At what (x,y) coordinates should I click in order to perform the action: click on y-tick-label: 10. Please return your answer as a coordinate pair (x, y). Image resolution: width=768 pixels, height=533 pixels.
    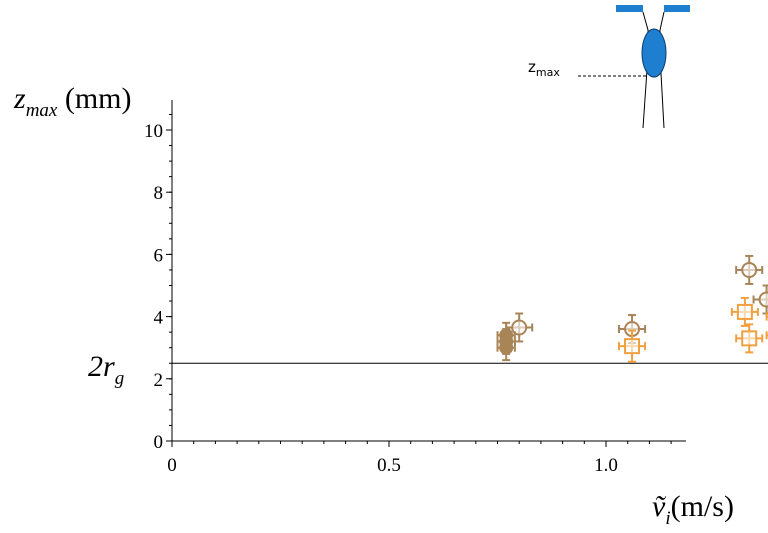
    Looking at the image, I should click on (153, 131).